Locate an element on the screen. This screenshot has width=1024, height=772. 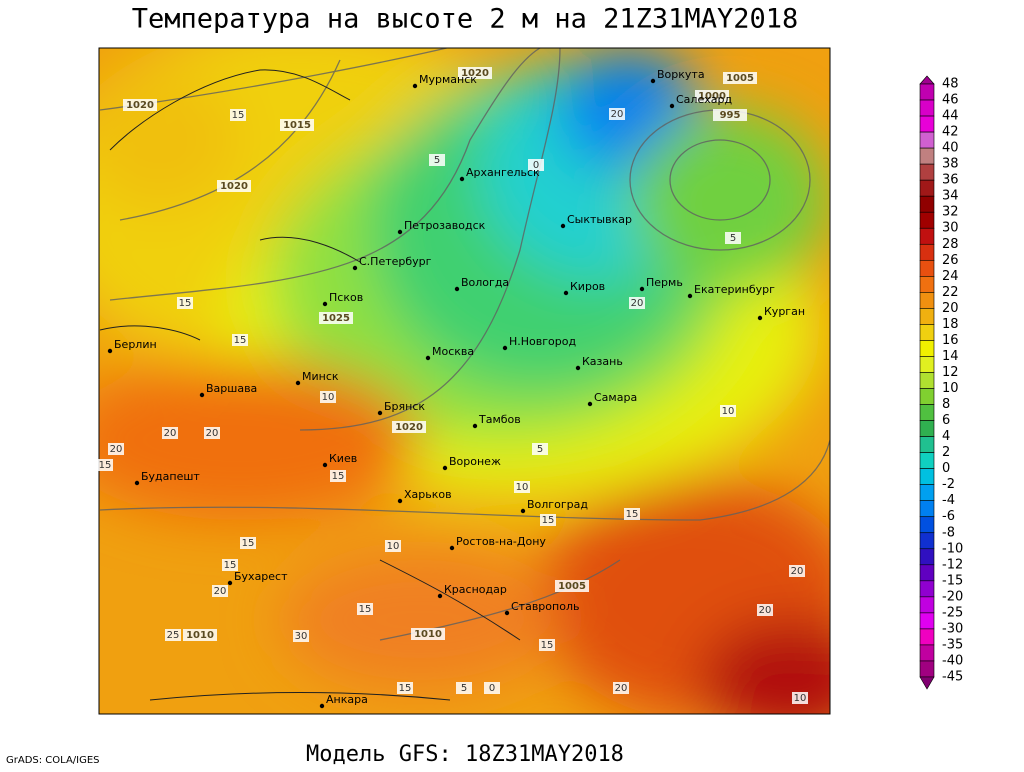
colorbar-label: 22 is located at coordinates (950, 292).